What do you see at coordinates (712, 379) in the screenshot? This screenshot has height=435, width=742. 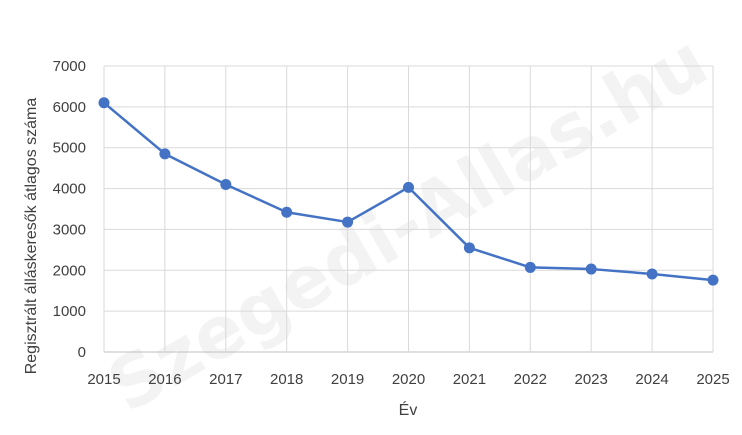 I see `x-tick-label: 2025` at bounding box center [712, 379].